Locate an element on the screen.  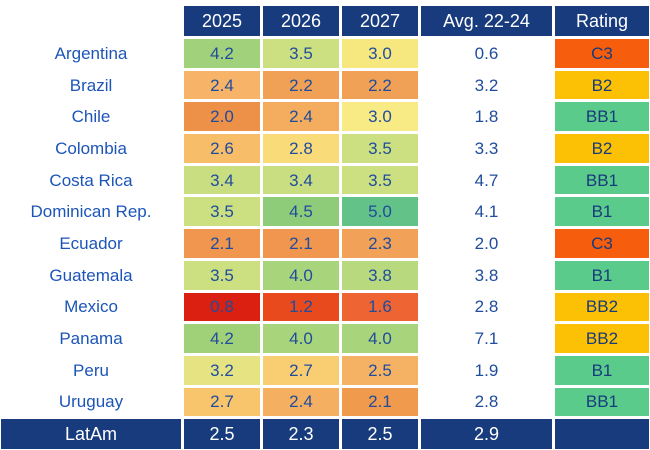
avg-cell: 7.1 is located at coordinates (486, 338).